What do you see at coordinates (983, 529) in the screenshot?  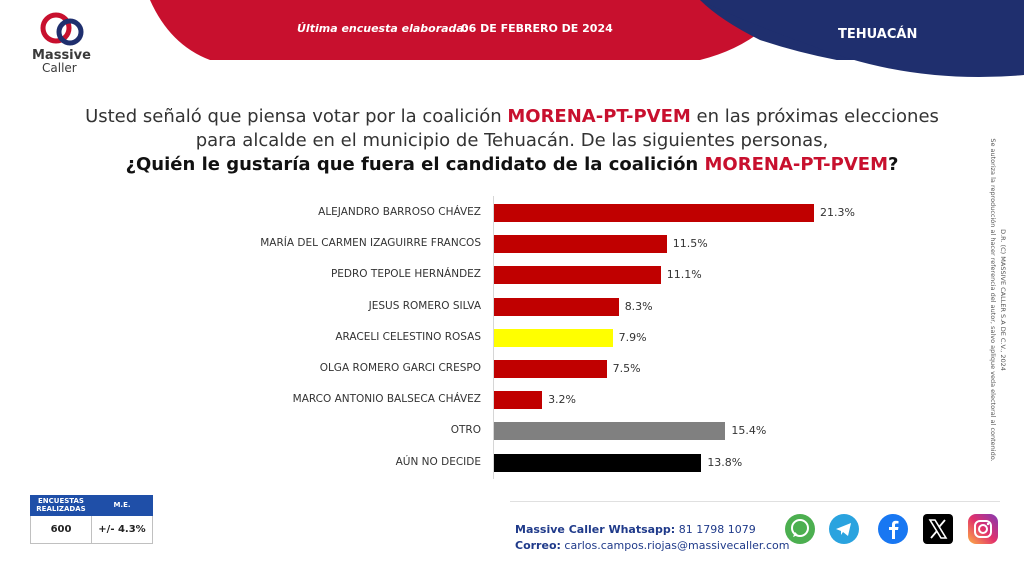 I see `instagram-icon` at bounding box center [983, 529].